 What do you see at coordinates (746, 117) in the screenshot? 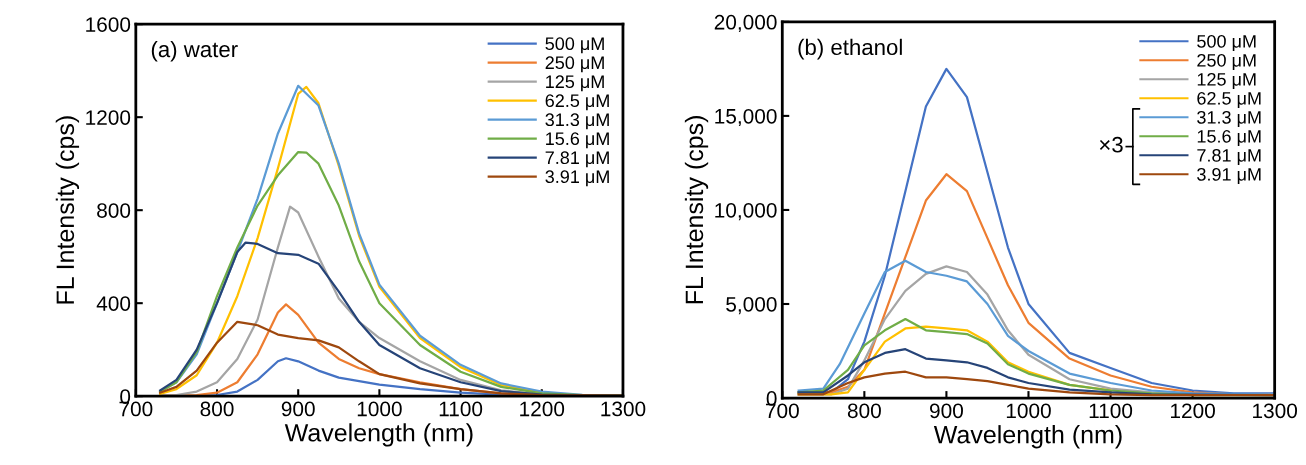
I see `y-tick-label: 15,000` at bounding box center [746, 117].